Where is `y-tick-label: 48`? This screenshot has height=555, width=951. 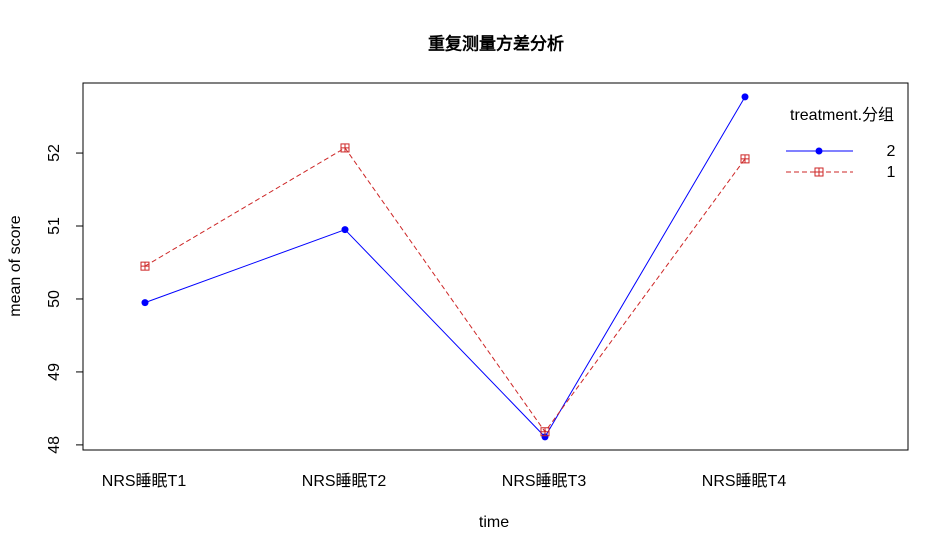 y-tick-label: 48 is located at coordinates (54, 445).